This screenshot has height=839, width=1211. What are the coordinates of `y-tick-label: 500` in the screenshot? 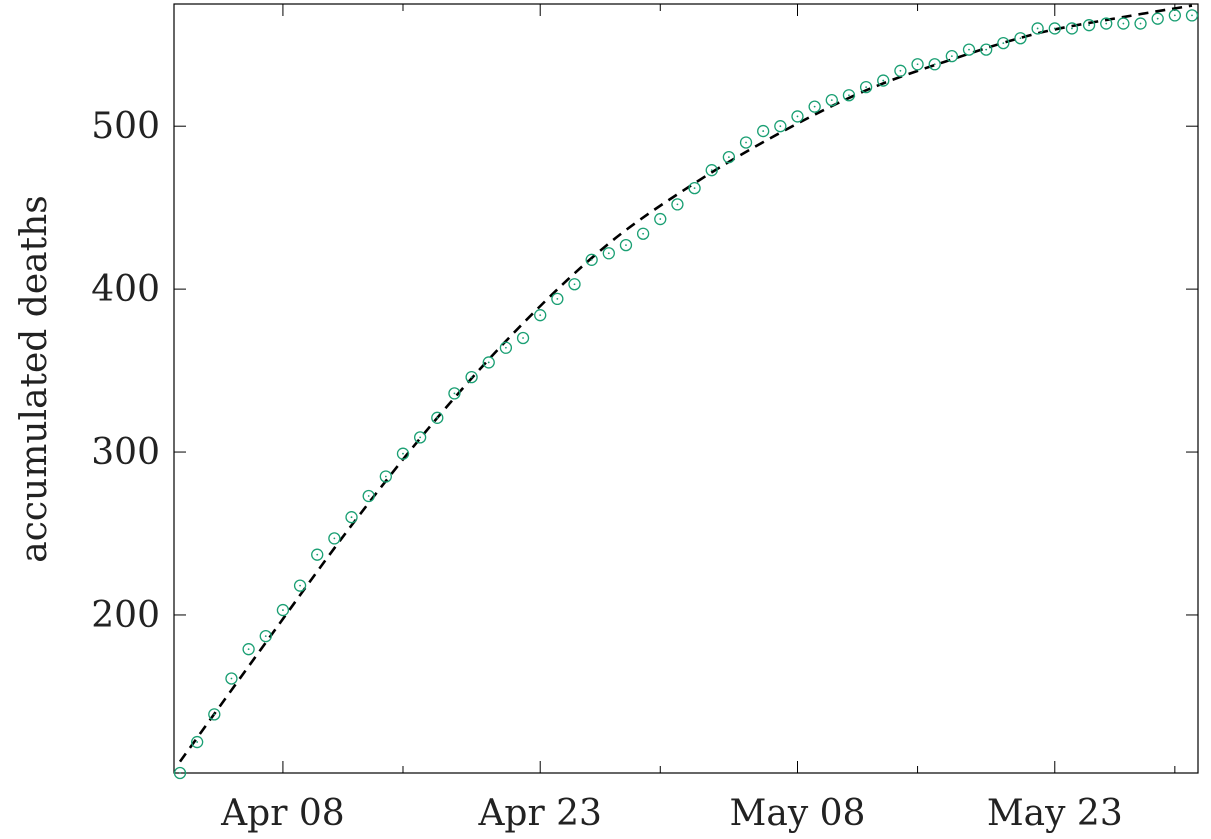 It's located at (125, 126).